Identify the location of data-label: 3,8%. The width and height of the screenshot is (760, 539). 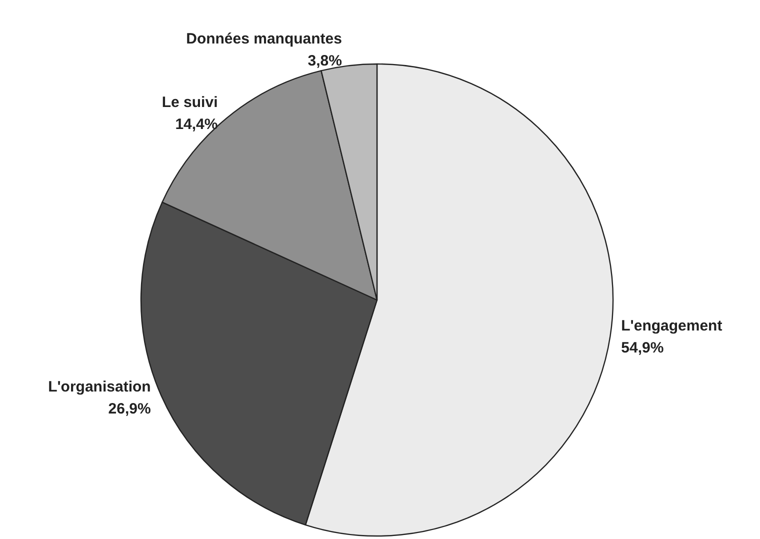
(325, 61).